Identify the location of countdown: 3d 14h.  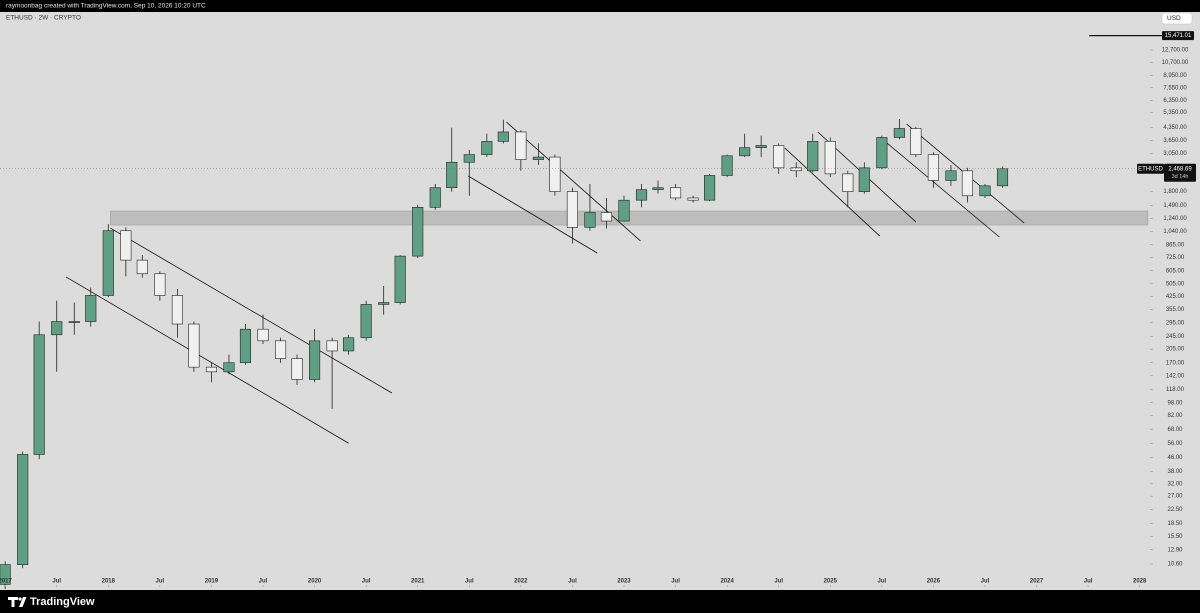
(1180, 177).